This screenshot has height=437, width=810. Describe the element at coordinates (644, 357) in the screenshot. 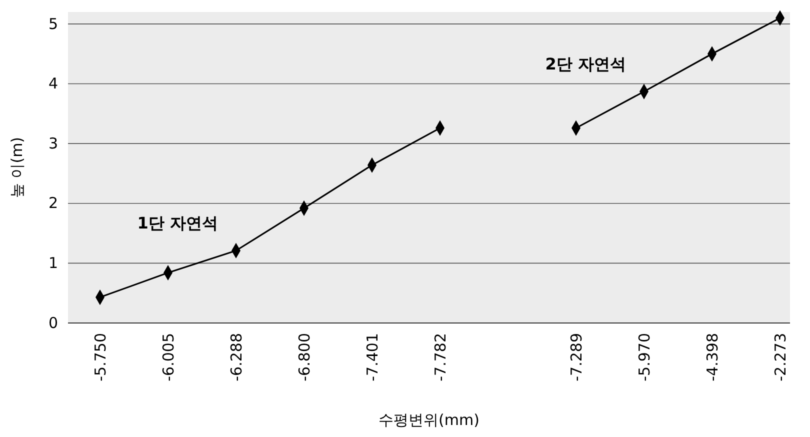

I see `x-tick-label: -5.970` at that location.